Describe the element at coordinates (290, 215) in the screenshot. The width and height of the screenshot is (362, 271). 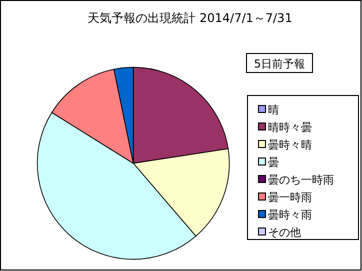
I see `legend-label: 曇時々雨` at that location.